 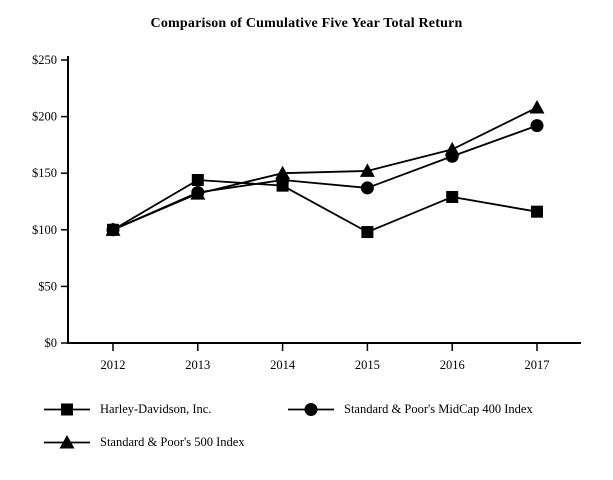 I want to click on y-axis-tick-label: $200, so click(x=44, y=117).